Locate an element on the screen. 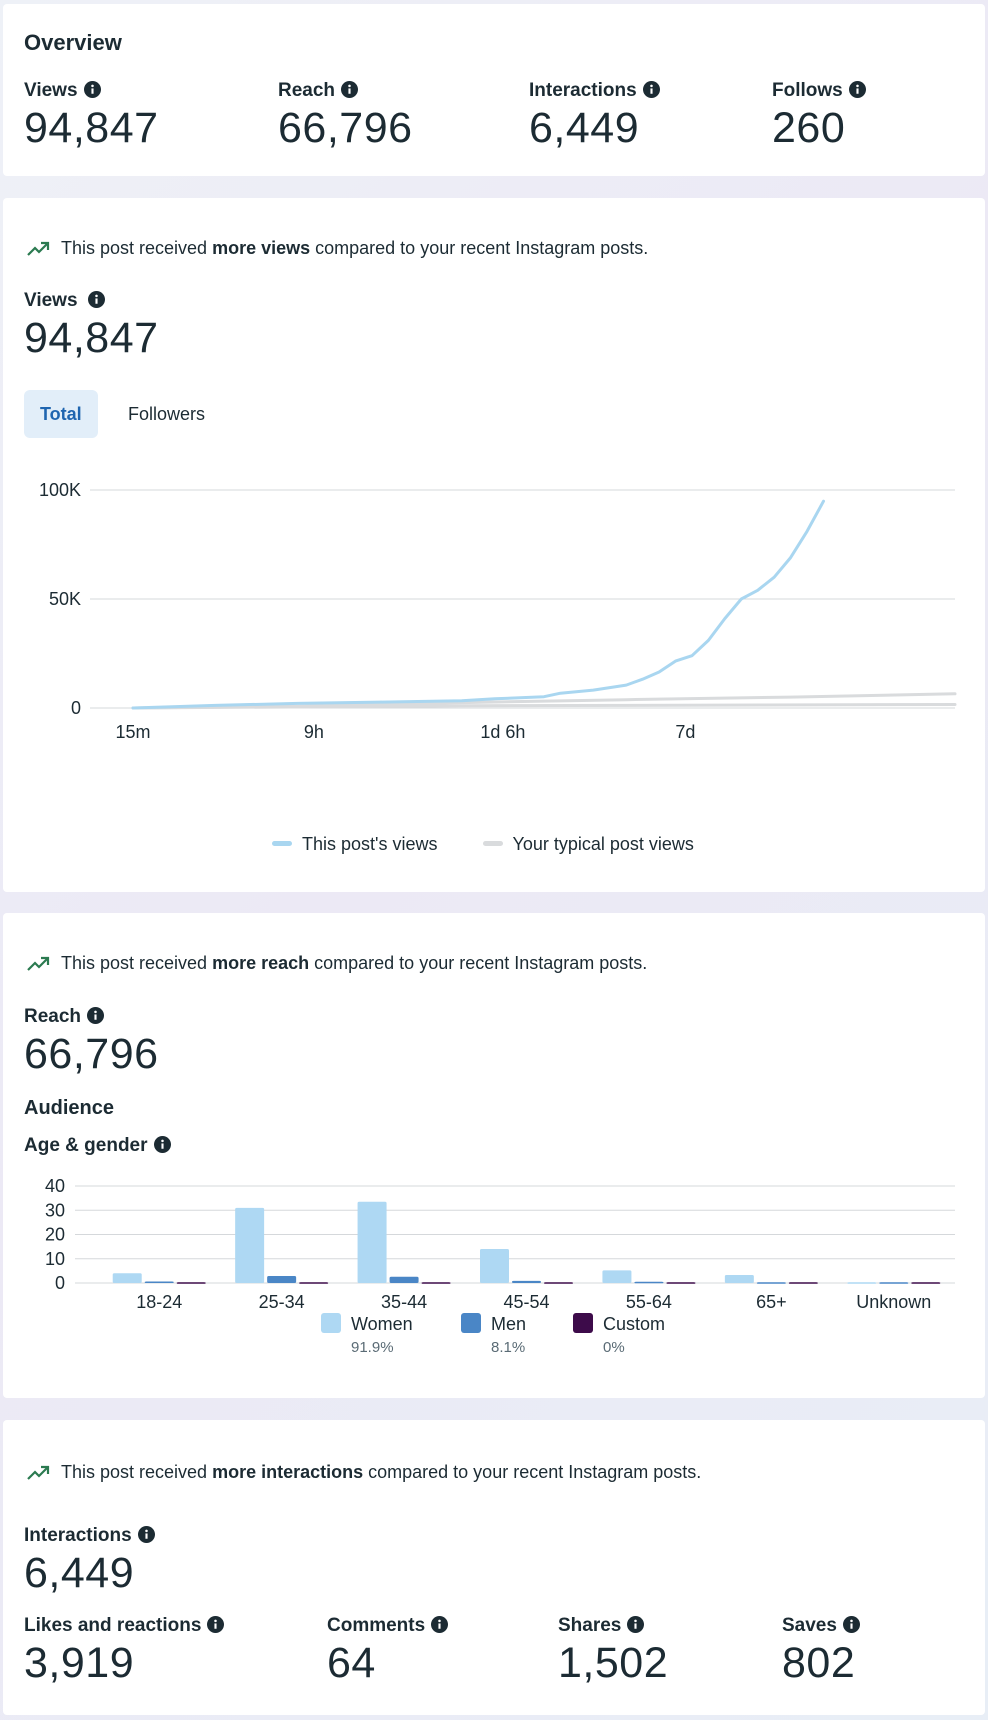 Image resolution: width=988 pixels, height=1720 pixels. metric-value: 802 is located at coordinates (819, 1663).